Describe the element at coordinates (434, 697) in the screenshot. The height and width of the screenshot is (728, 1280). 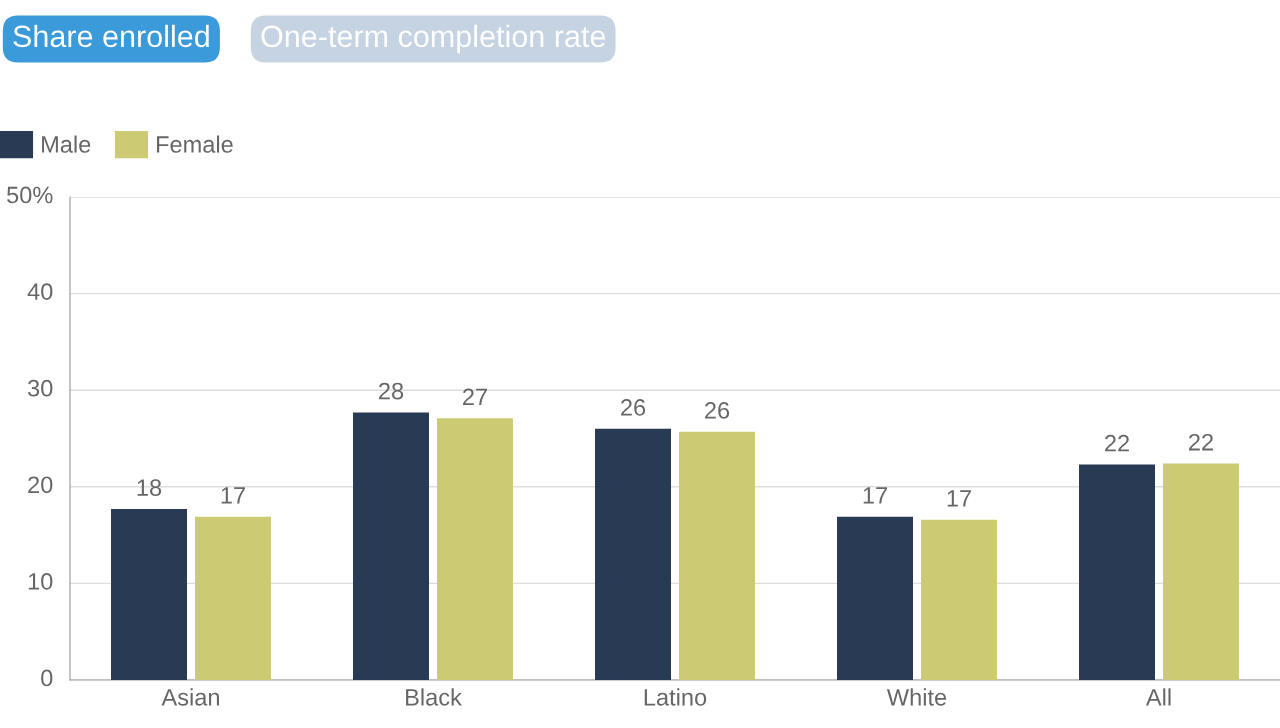
I see `x-tick-label: Black` at that location.